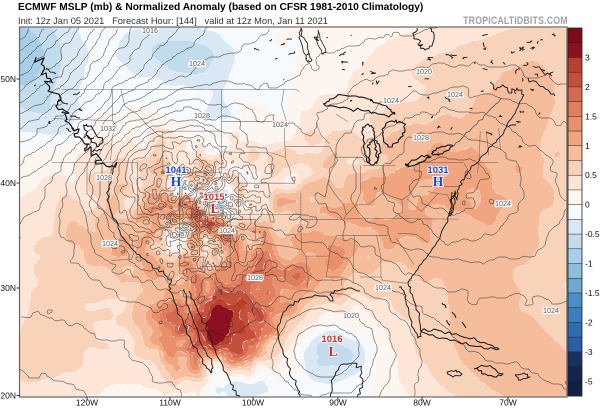  Describe the element at coordinates (591, 175) in the screenshot. I see `svg-text: 0.5` at that location.